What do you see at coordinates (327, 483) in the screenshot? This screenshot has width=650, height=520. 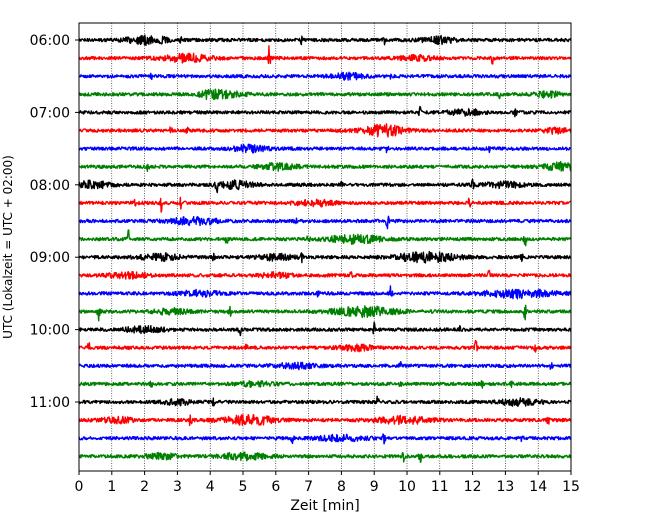 I see `x-axis: 0 1 2 3 4 5 6 7 8 9 10 11 12 13 14 15` at bounding box center [327, 483].